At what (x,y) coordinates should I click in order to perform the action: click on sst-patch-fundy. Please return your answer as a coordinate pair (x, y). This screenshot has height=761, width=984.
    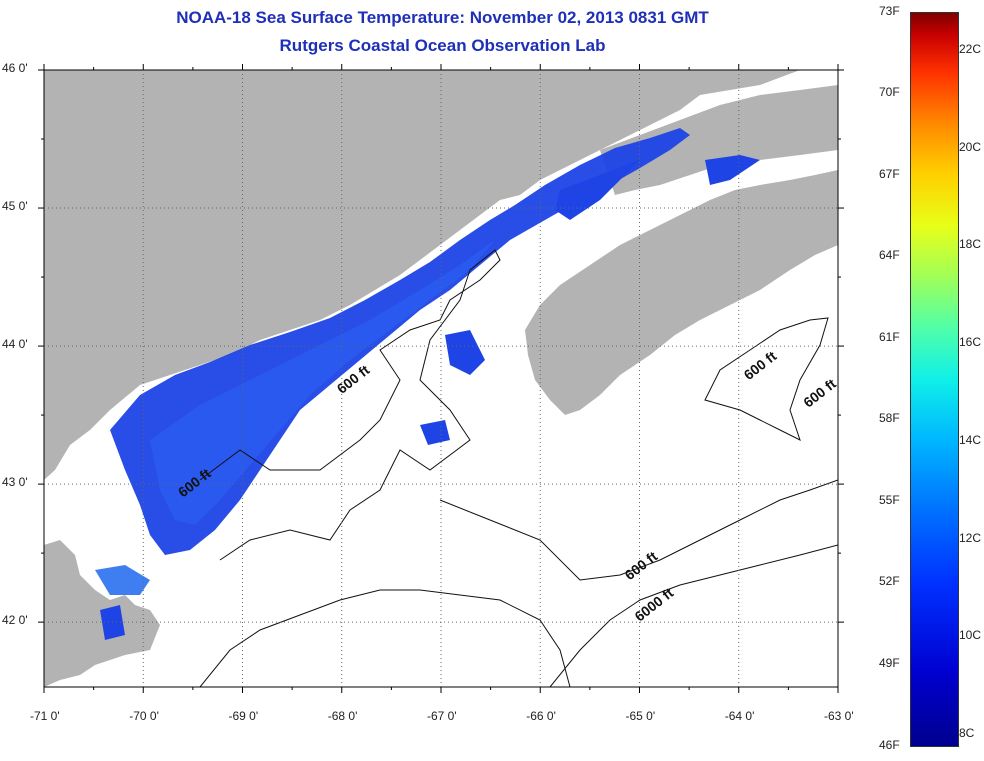
    Looking at the image, I should click on (597, 190).